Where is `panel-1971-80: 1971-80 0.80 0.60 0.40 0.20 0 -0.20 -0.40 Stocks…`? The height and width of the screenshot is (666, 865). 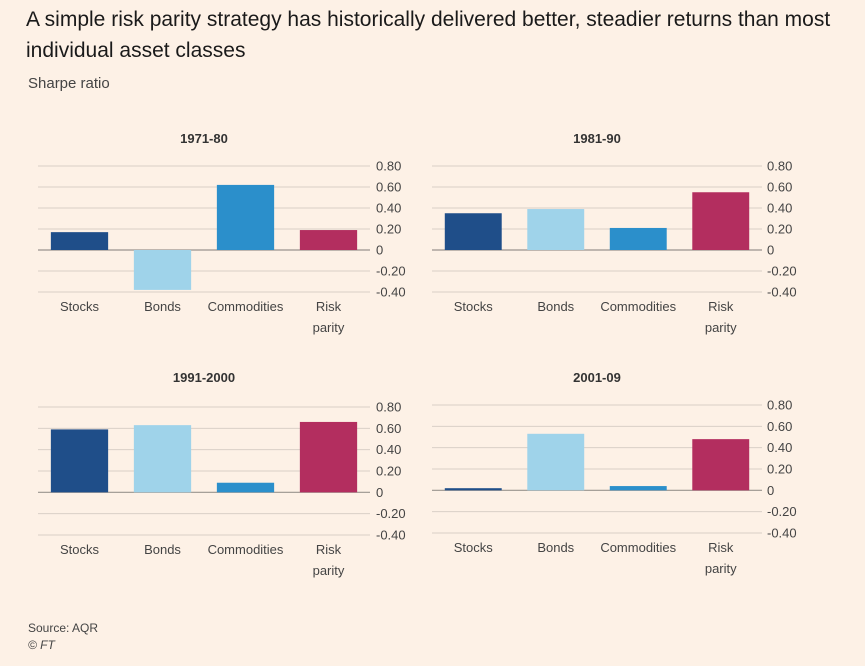 panel-1971-80: 1971-80 0.80 0.60 0.40 0.20 0 -0.20 -0.40 Stocks… is located at coordinates (222, 233).